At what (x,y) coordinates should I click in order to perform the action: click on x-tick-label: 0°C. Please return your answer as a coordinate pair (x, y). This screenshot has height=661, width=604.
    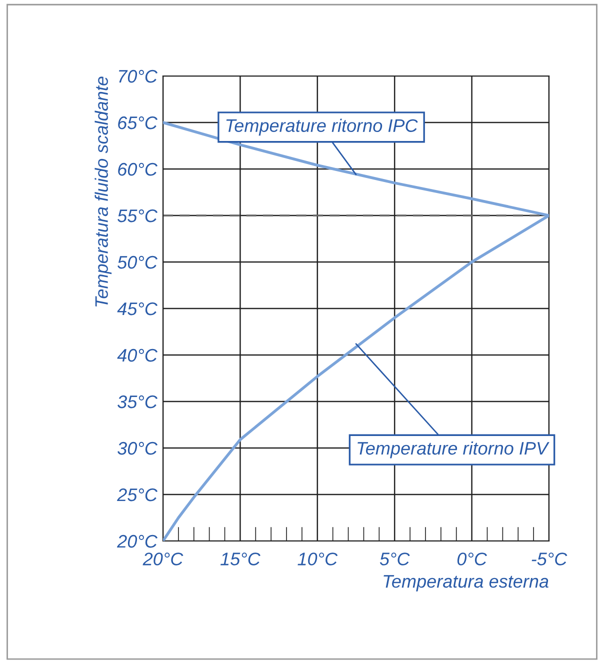
    Looking at the image, I should click on (472, 559).